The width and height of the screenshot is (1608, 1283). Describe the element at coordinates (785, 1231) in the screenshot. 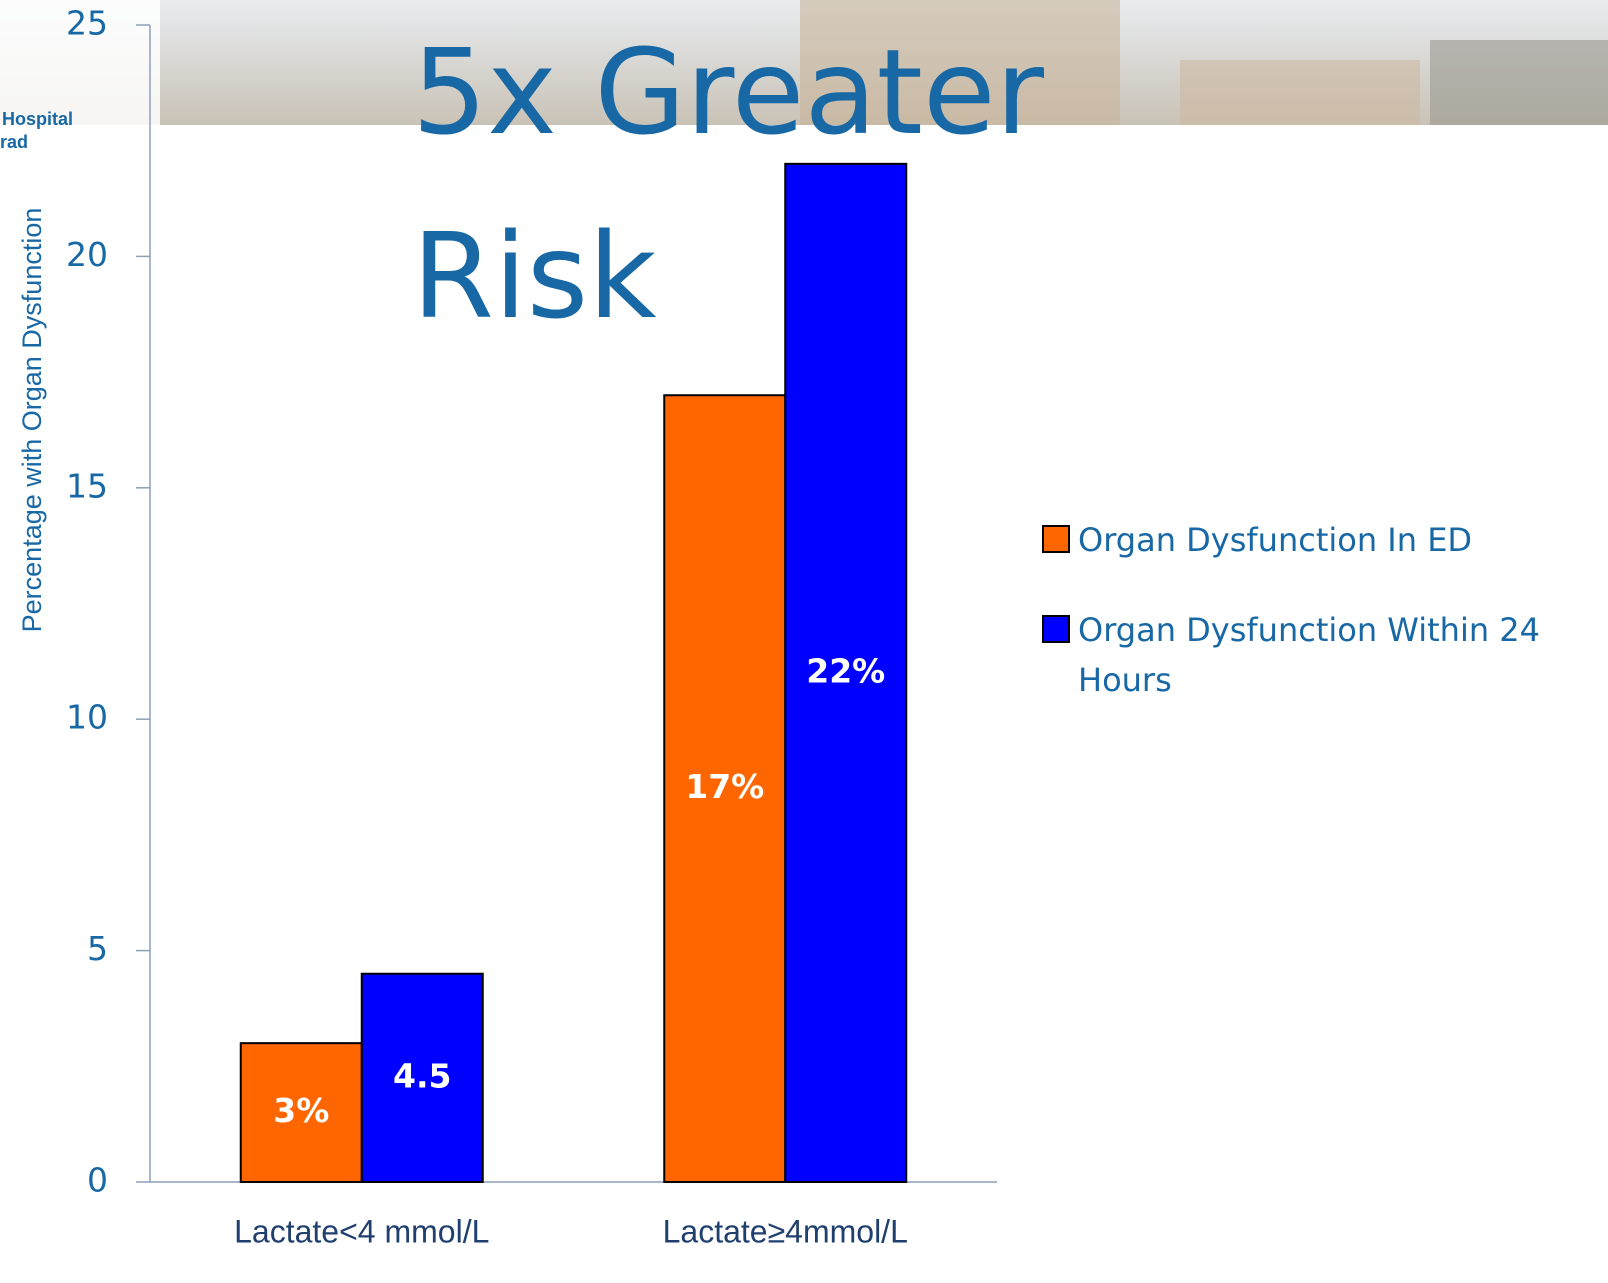

I see `x-tick-label: Lactate≥4mmol/L` at that location.